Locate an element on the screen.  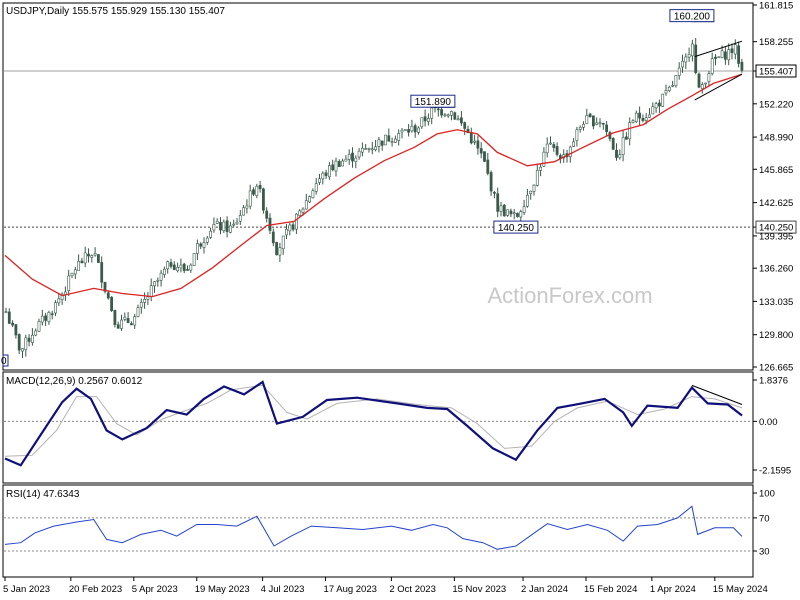
y-axis-rsi: 100 70 30 is located at coordinates (764, 523).